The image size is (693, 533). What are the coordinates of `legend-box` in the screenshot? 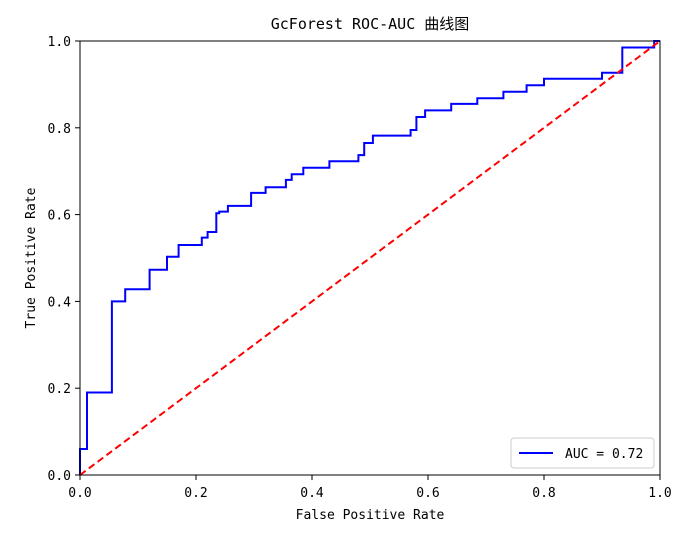 It's located at (582, 453).